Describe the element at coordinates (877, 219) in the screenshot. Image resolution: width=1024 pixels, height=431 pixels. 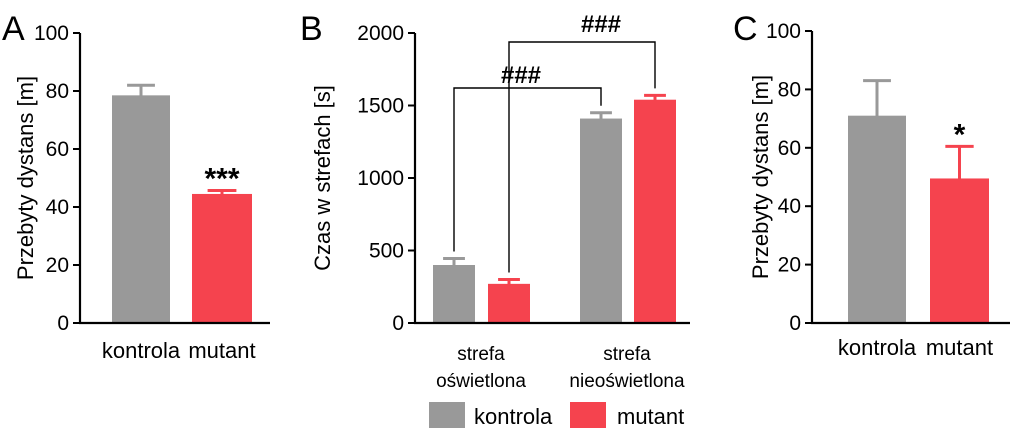
I see `panel-c-bar-kontrola` at that location.